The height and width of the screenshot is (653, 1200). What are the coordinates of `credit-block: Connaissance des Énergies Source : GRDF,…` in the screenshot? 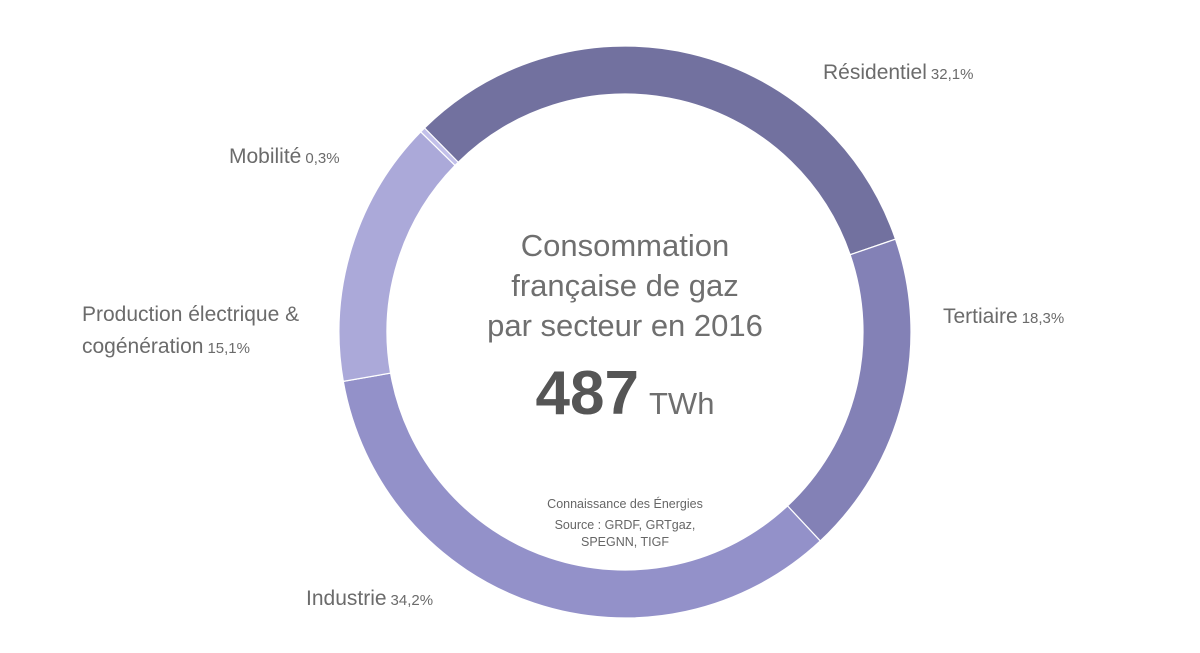 It's located at (625, 523).